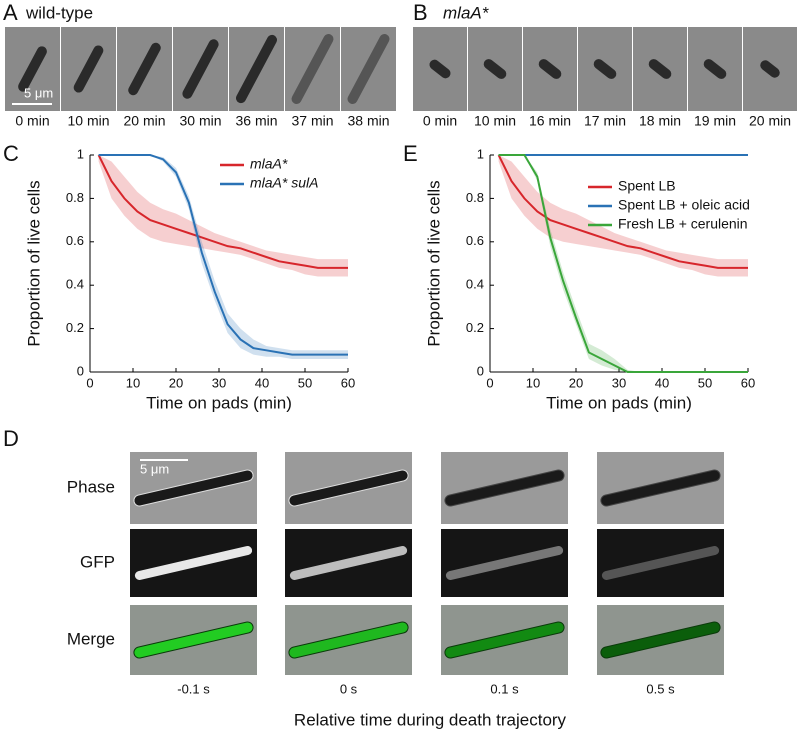 The image size is (800, 735). What do you see at coordinates (349, 688) in the screenshot?
I see `time-label: 0 s` at bounding box center [349, 688].